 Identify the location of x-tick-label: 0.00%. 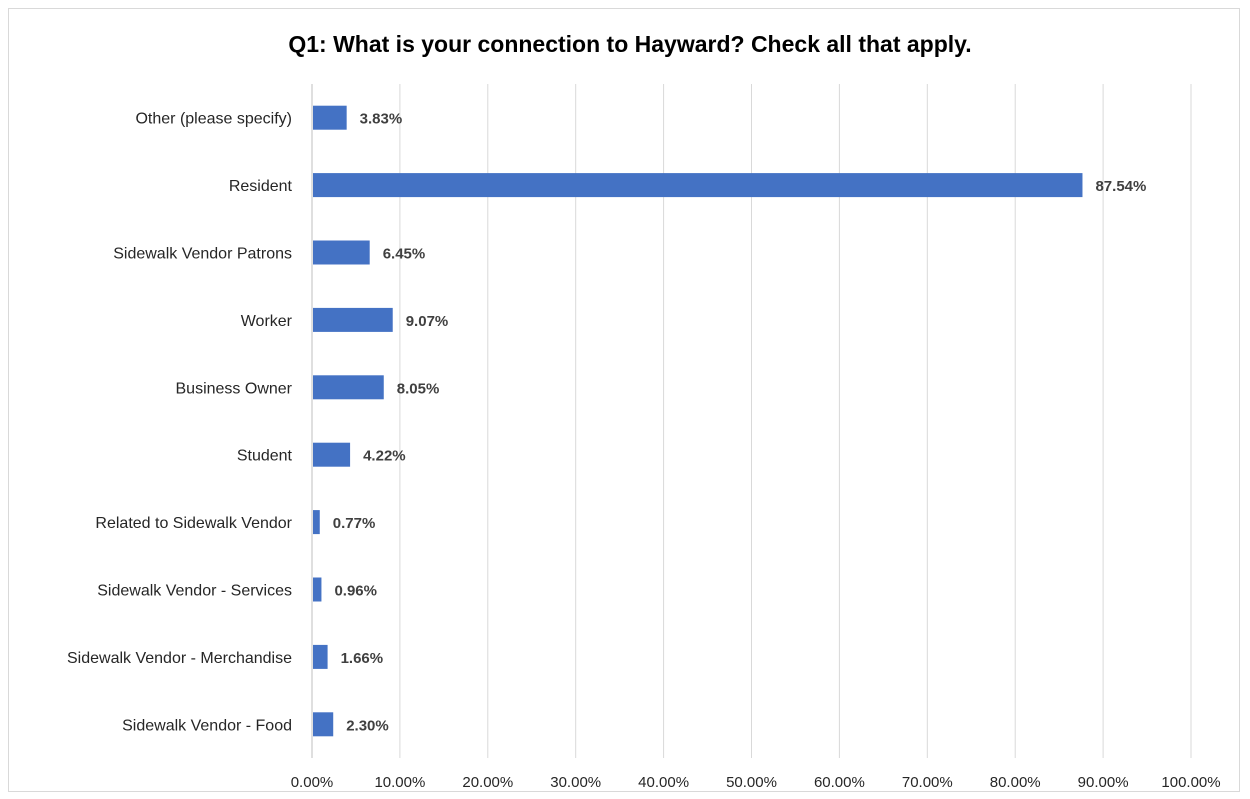
(312, 782).